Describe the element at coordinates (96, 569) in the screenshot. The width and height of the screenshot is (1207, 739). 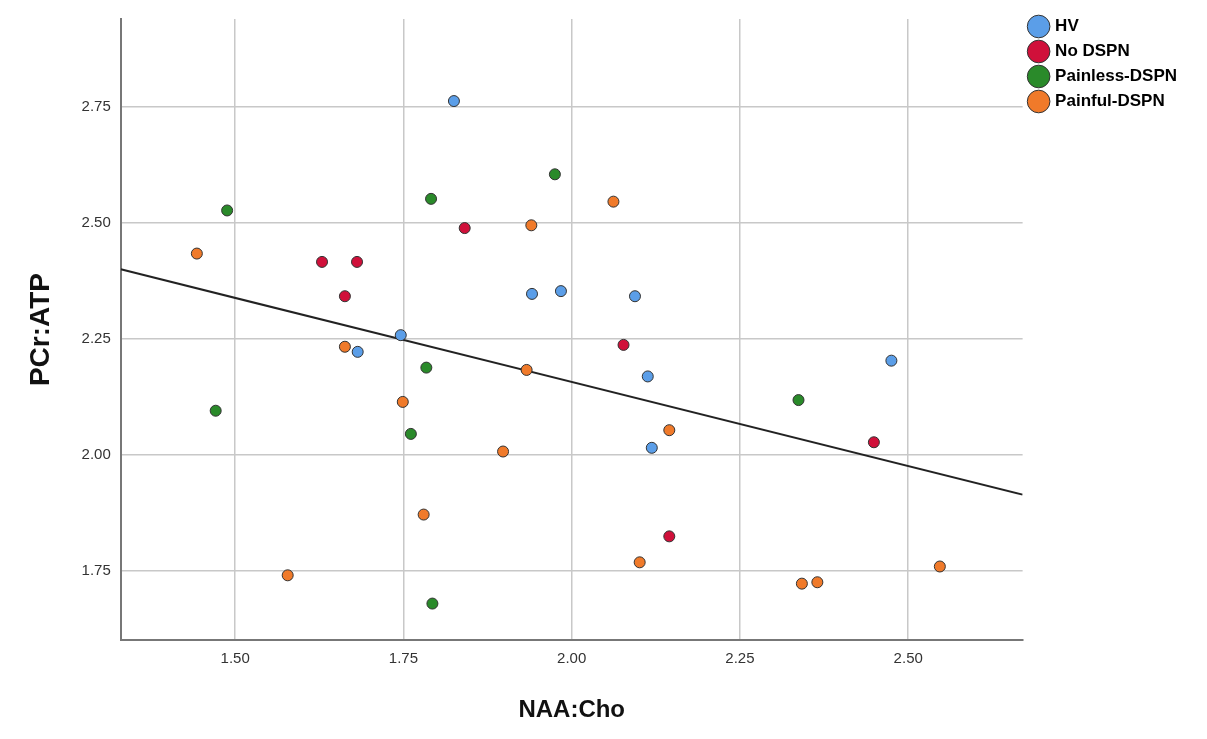
I see `y-tick-label: 1.75` at that location.